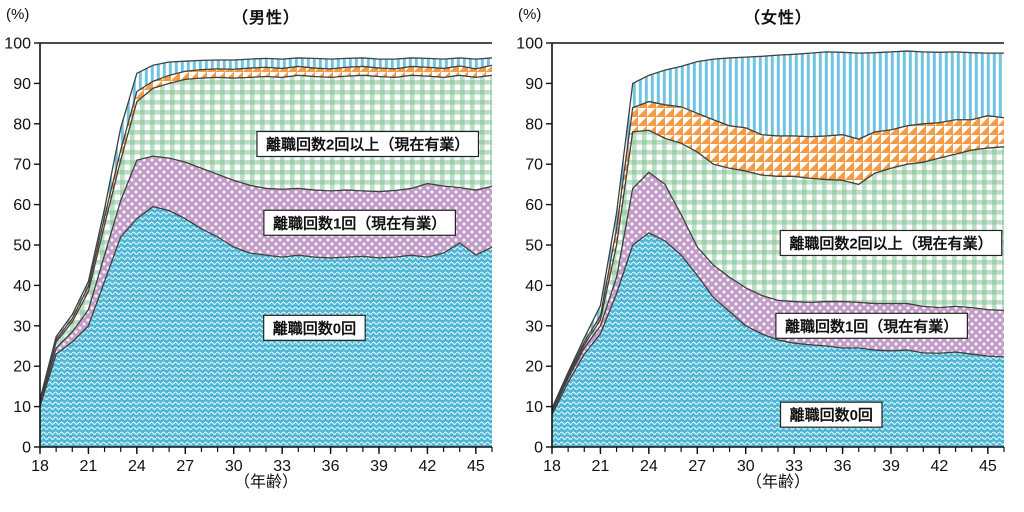 The width and height of the screenshot is (1024, 512). What do you see at coordinates (777, 482) in the screenshot?
I see `x-axis-label-female: （年齢）` at bounding box center [777, 482].